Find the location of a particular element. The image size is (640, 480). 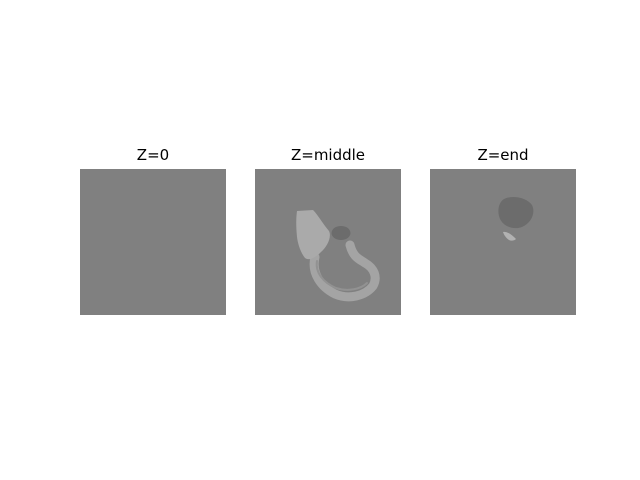

panel-title-zend: Z=end is located at coordinates (503, 155).